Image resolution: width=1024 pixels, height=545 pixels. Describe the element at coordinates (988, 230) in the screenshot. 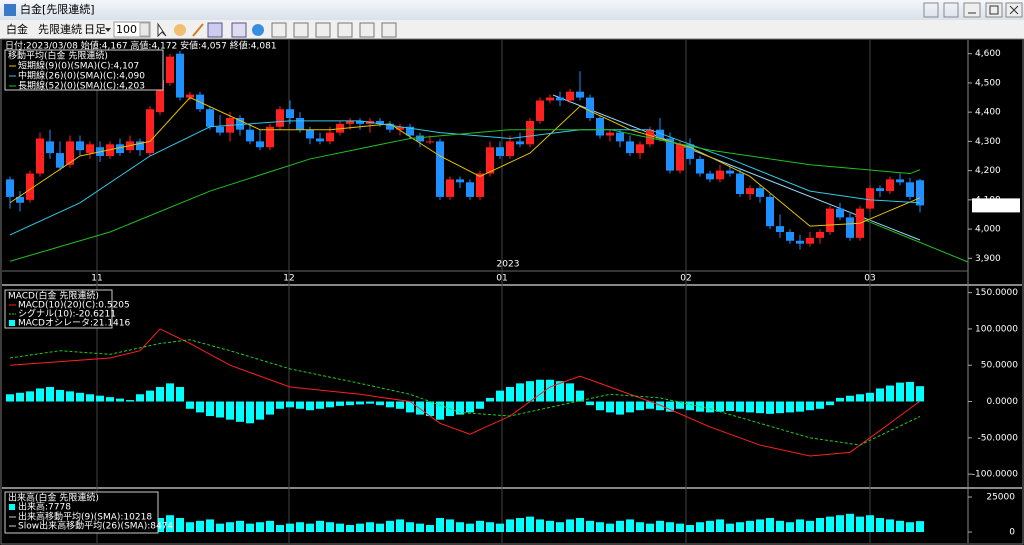

I see `y-tick-label: 4,000` at that location.